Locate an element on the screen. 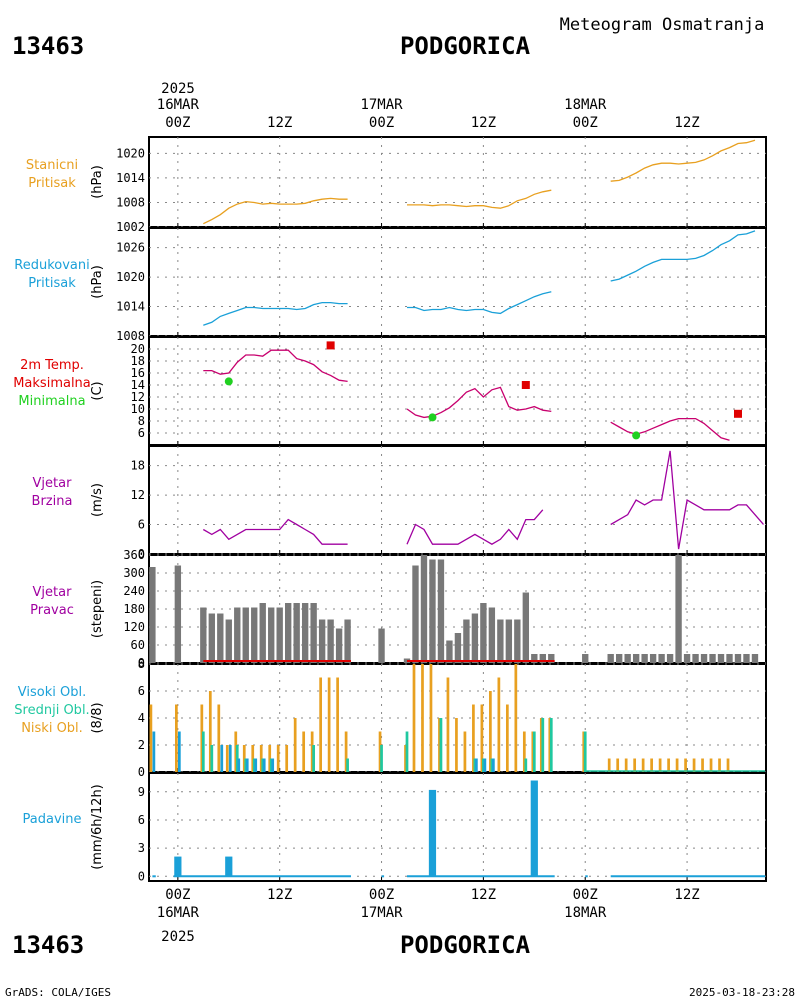 This screenshot has height=1000, width=800. chart-subtitle: Meteogram Osmatranja is located at coordinates (662, 25).